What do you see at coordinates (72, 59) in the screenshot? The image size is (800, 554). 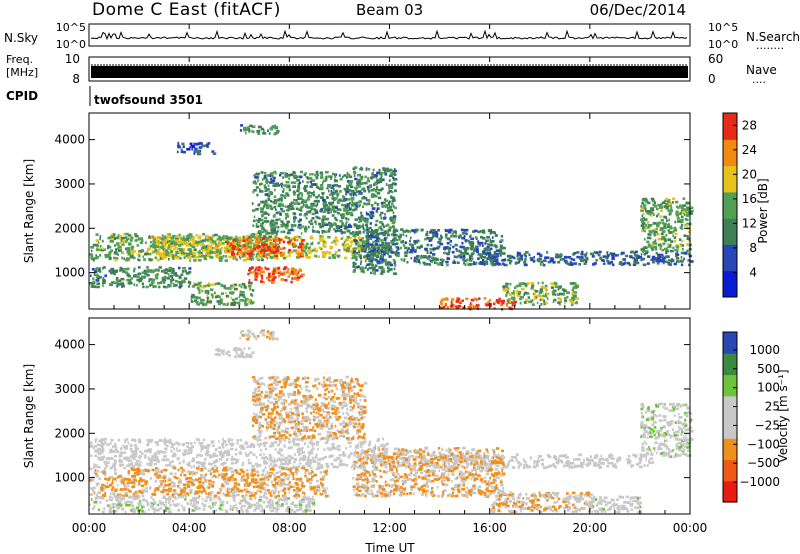 I see `freq-left-tick-top: 10` at bounding box center [72, 59].